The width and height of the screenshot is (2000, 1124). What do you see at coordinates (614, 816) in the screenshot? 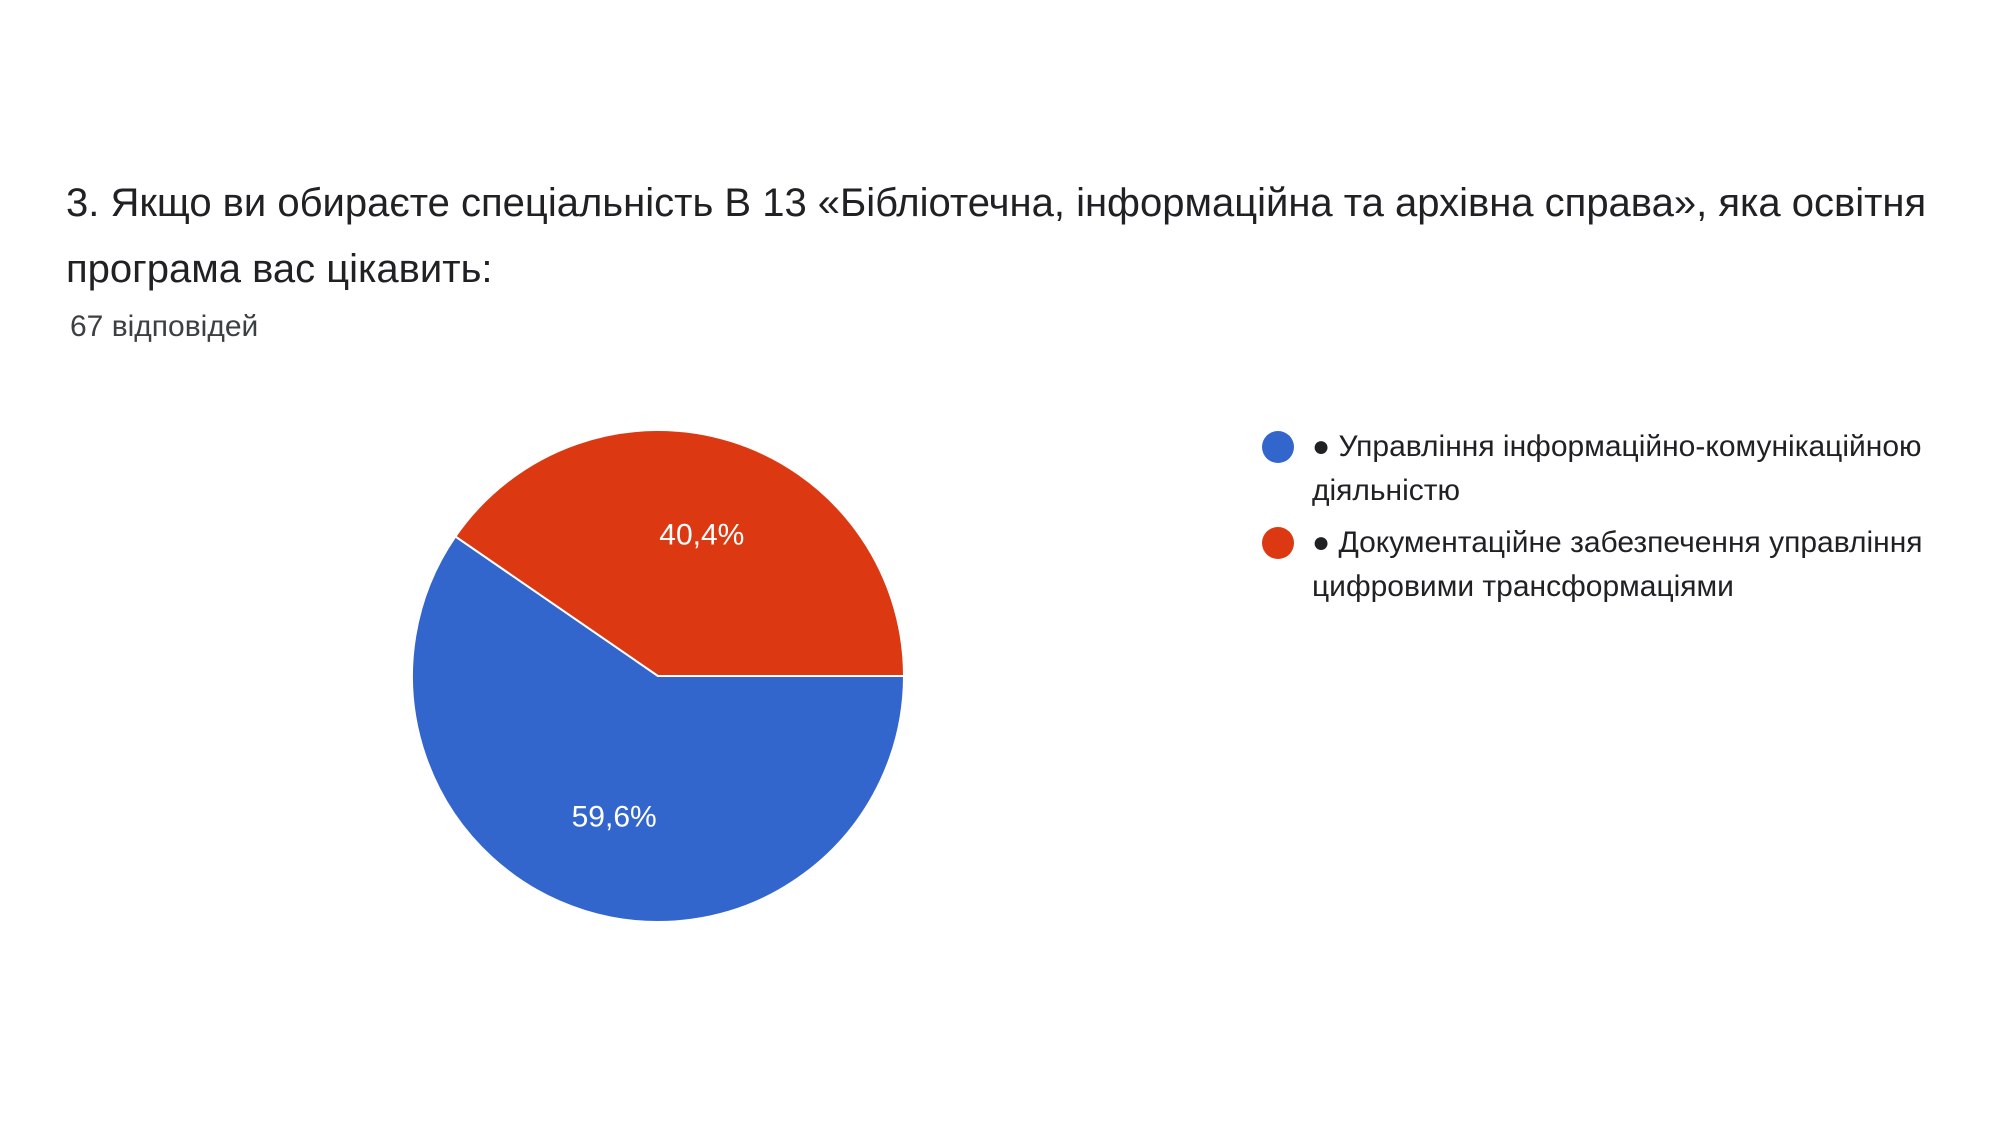
I see `slice-value-label: 59,6%` at bounding box center [614, 816].